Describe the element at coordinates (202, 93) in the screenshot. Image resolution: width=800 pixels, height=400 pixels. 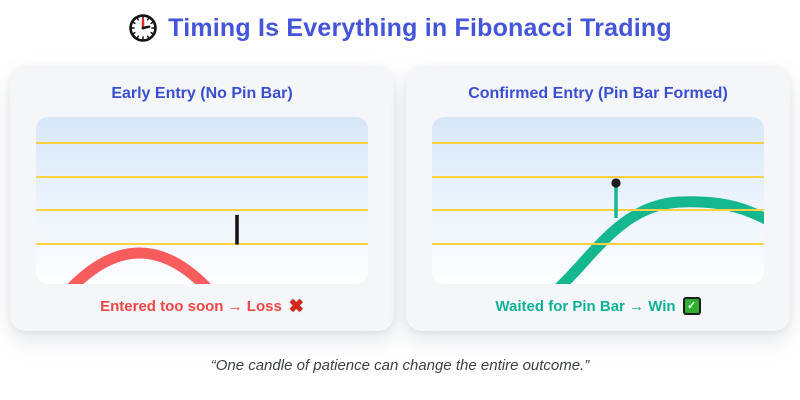
I see `panel-title-early: Early Entry (No Pin Bar)` at that location.